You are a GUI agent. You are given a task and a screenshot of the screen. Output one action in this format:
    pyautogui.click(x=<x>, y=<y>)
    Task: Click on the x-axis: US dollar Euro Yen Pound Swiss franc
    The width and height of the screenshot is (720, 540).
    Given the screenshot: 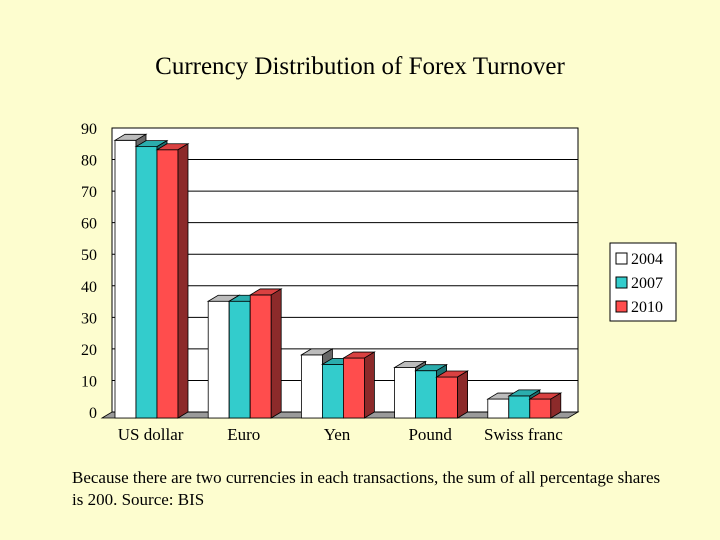 What is the action you would take?
    pyautogui.click(x=340, y=434)
    